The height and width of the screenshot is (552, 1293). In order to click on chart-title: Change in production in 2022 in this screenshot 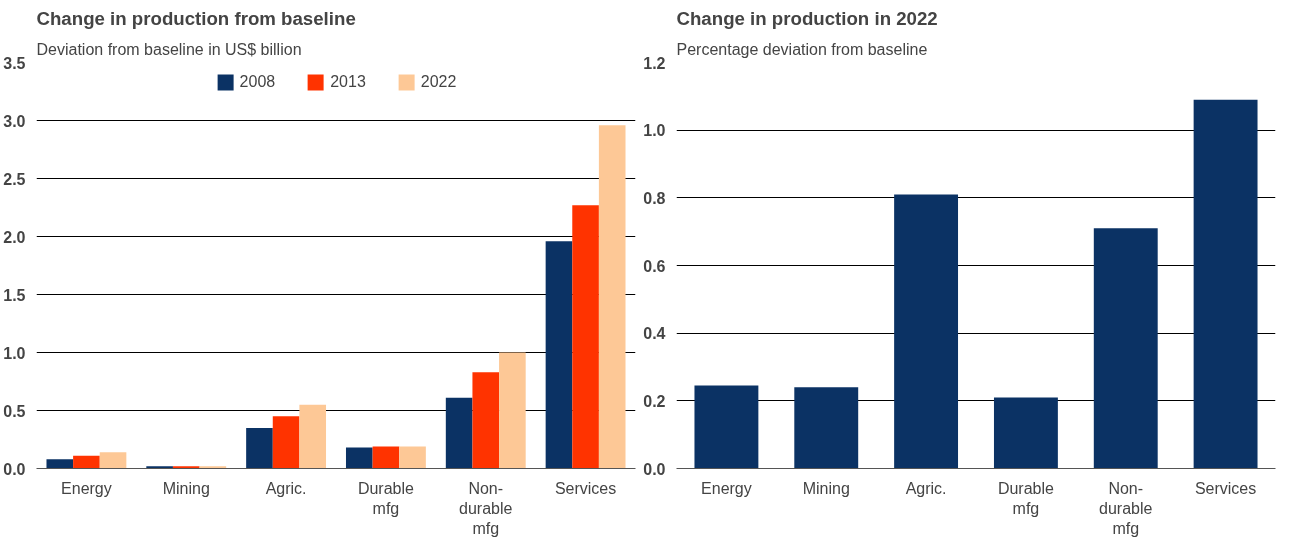, I will do `click(807, 18)`.